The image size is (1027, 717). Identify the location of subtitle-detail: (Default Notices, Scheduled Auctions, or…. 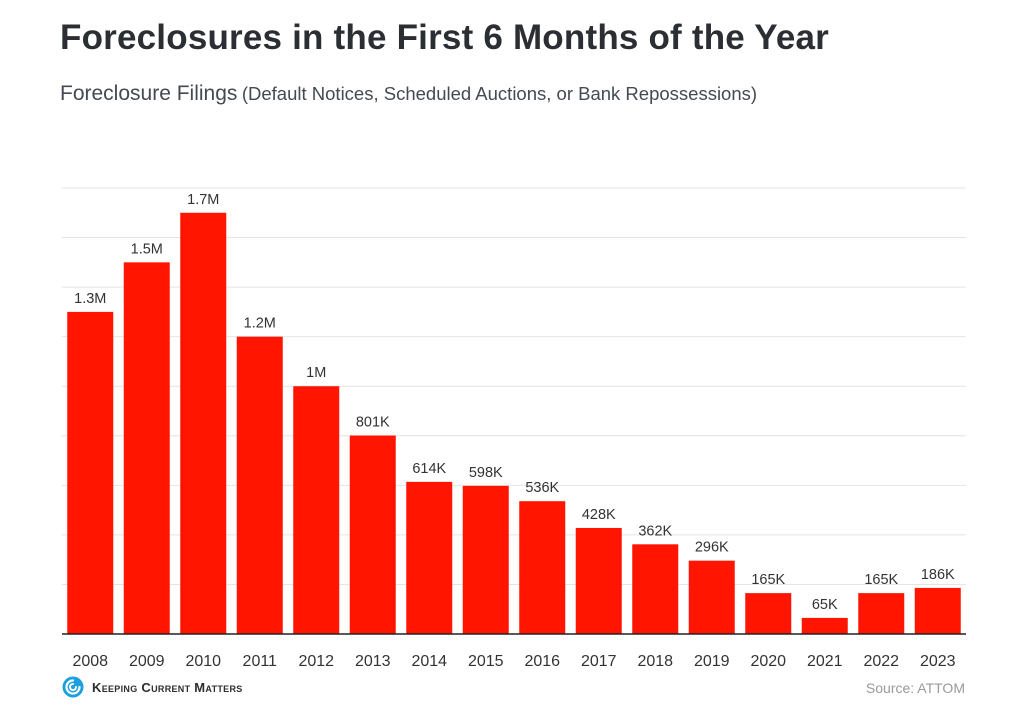
(499, 93).